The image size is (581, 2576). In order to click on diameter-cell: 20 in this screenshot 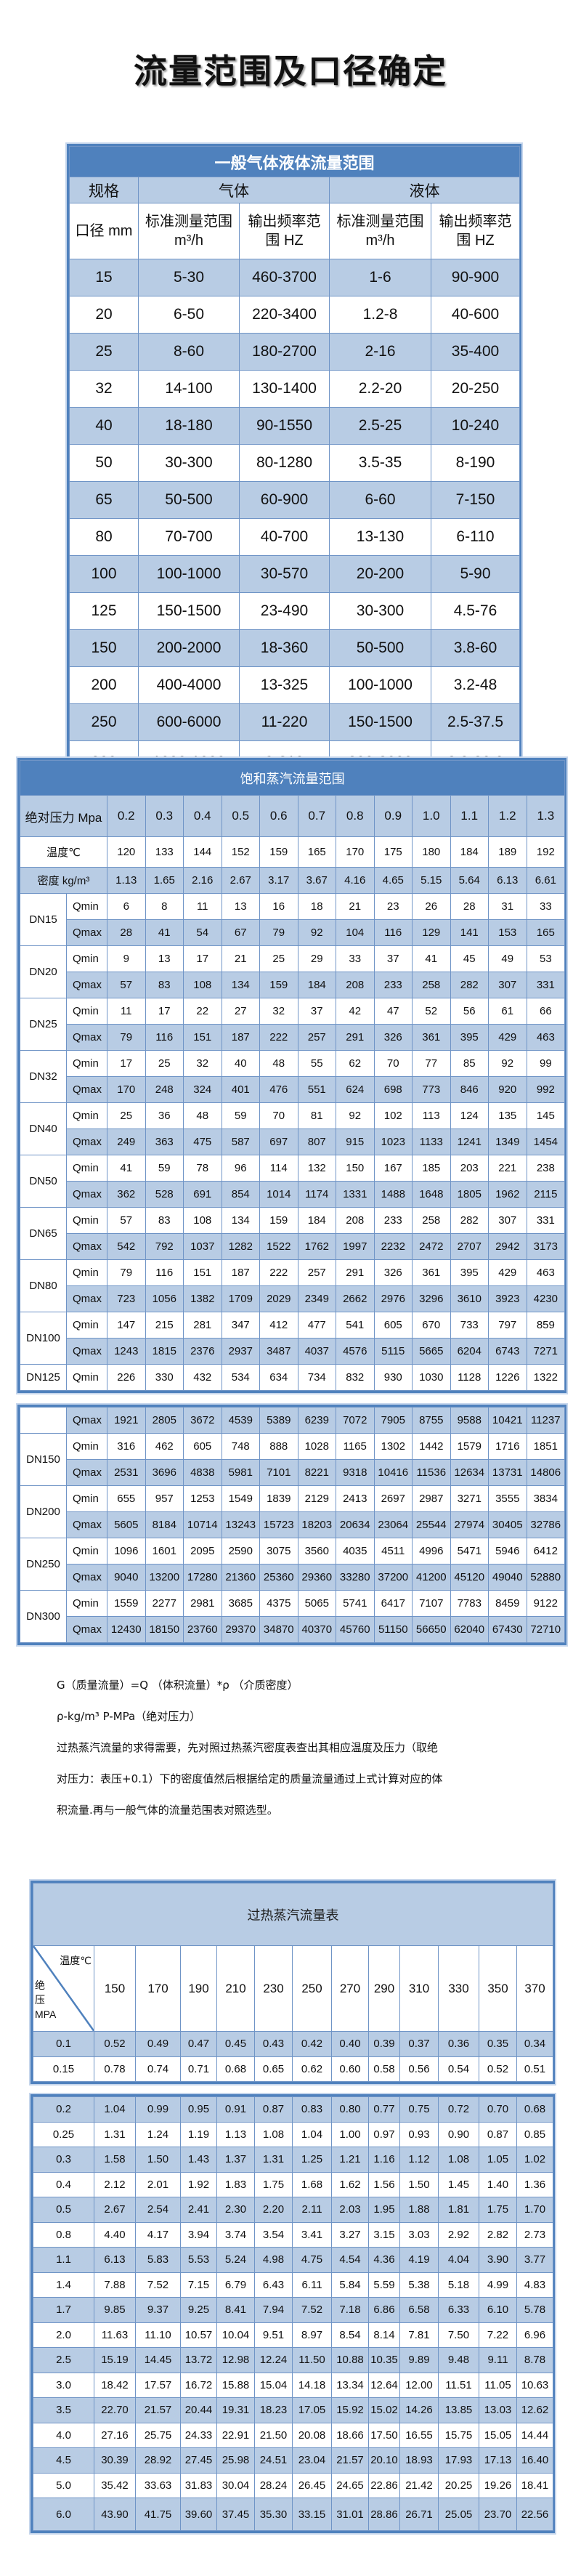, I will do `click(104, 315)`.